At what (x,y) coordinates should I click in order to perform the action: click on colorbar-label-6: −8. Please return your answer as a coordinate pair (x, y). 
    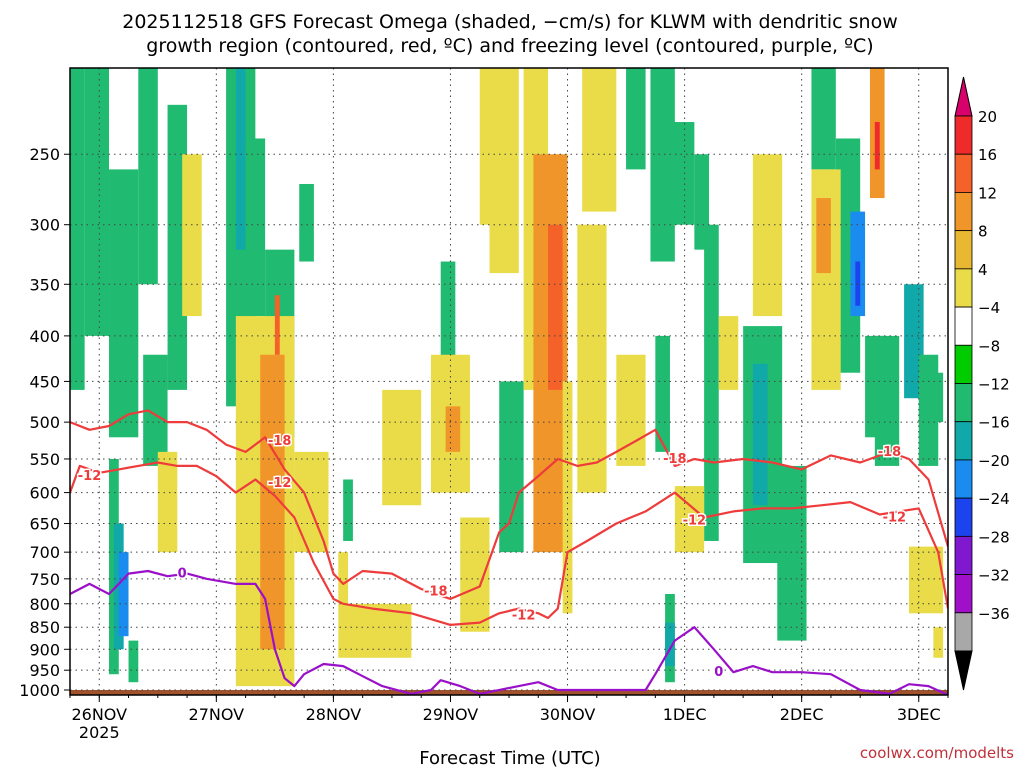
    Looking at the image, I should click on (989, 346).